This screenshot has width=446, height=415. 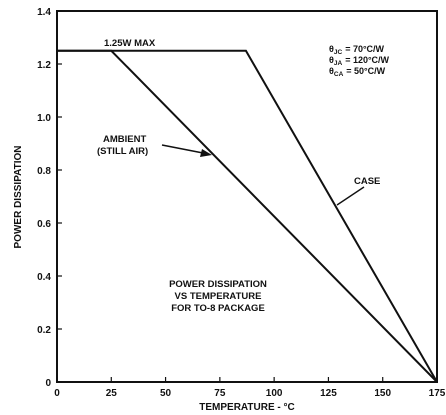 I want to click on x-tick-label: 50, so click(x=166, y=393).